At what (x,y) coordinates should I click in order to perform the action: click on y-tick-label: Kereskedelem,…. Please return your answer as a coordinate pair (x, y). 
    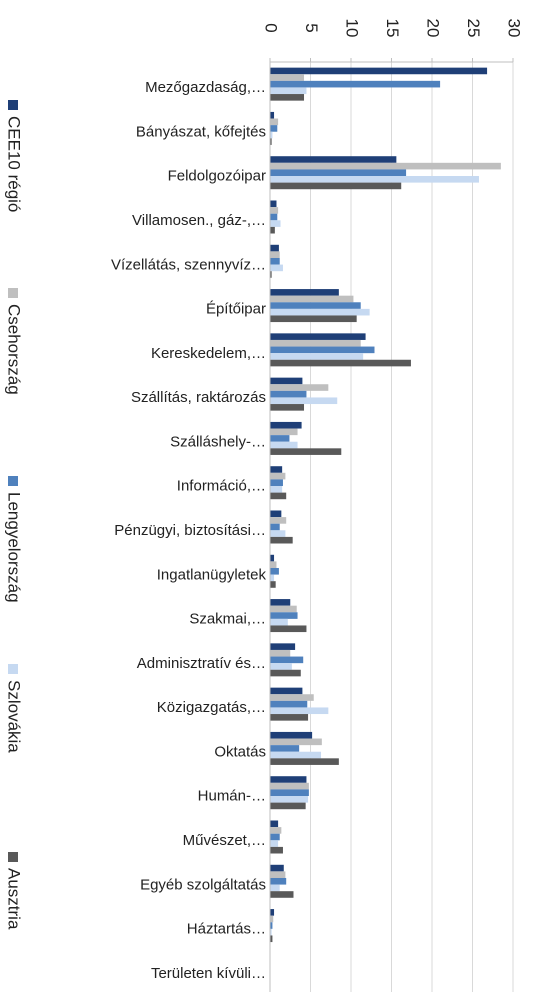
    Looking at the image, I should click on (208, 353).